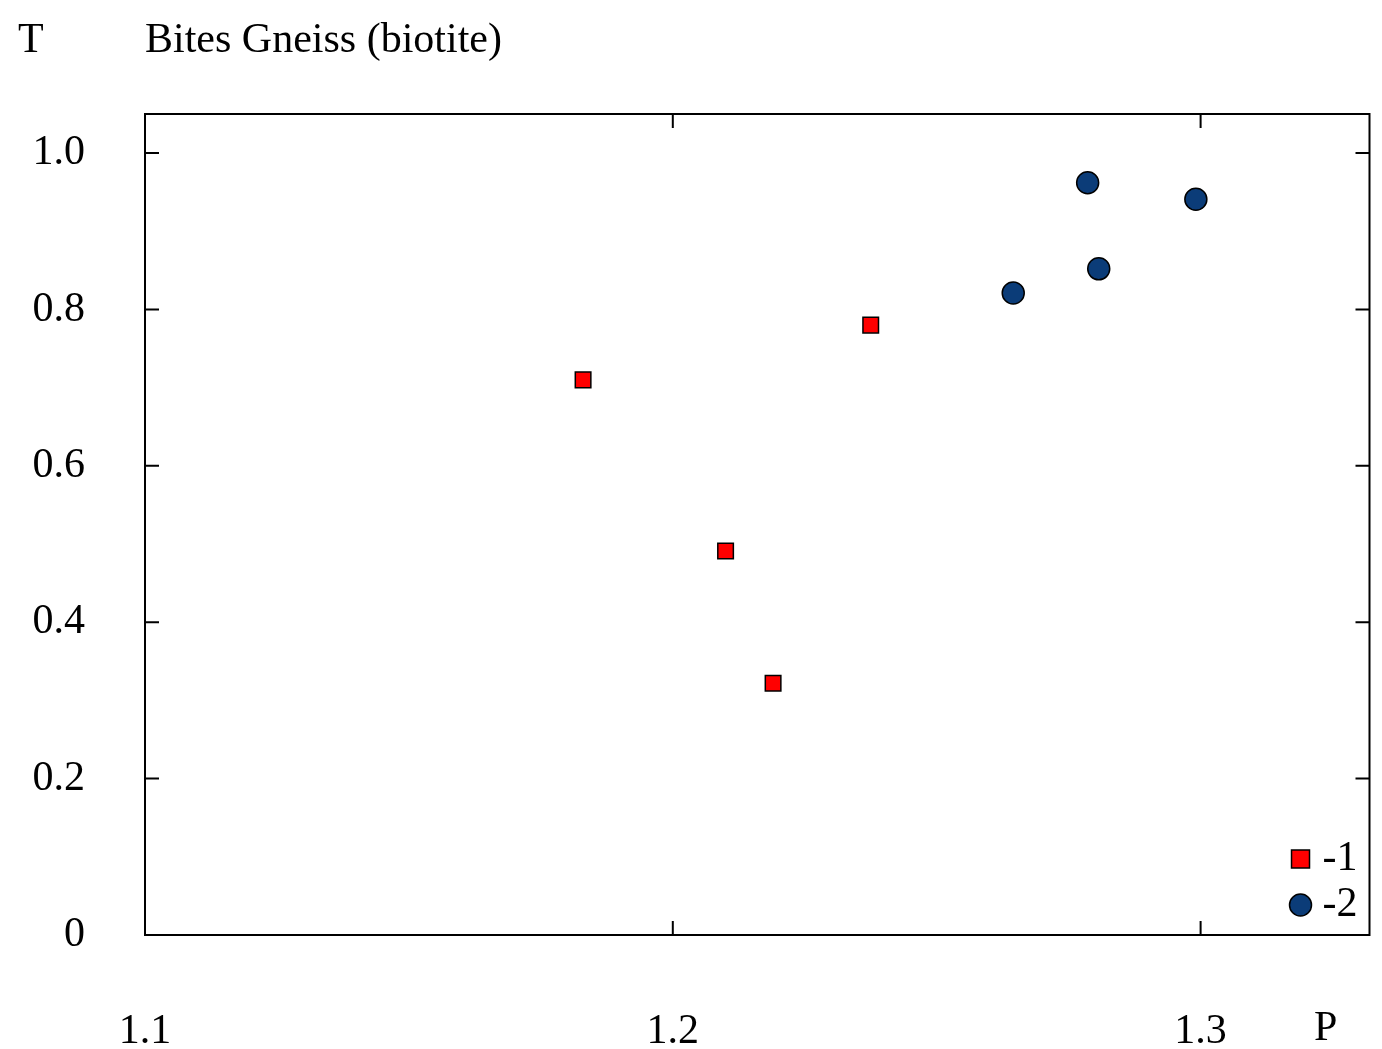  I want to click on y-tick-label: 0.4, so click(58, 619).